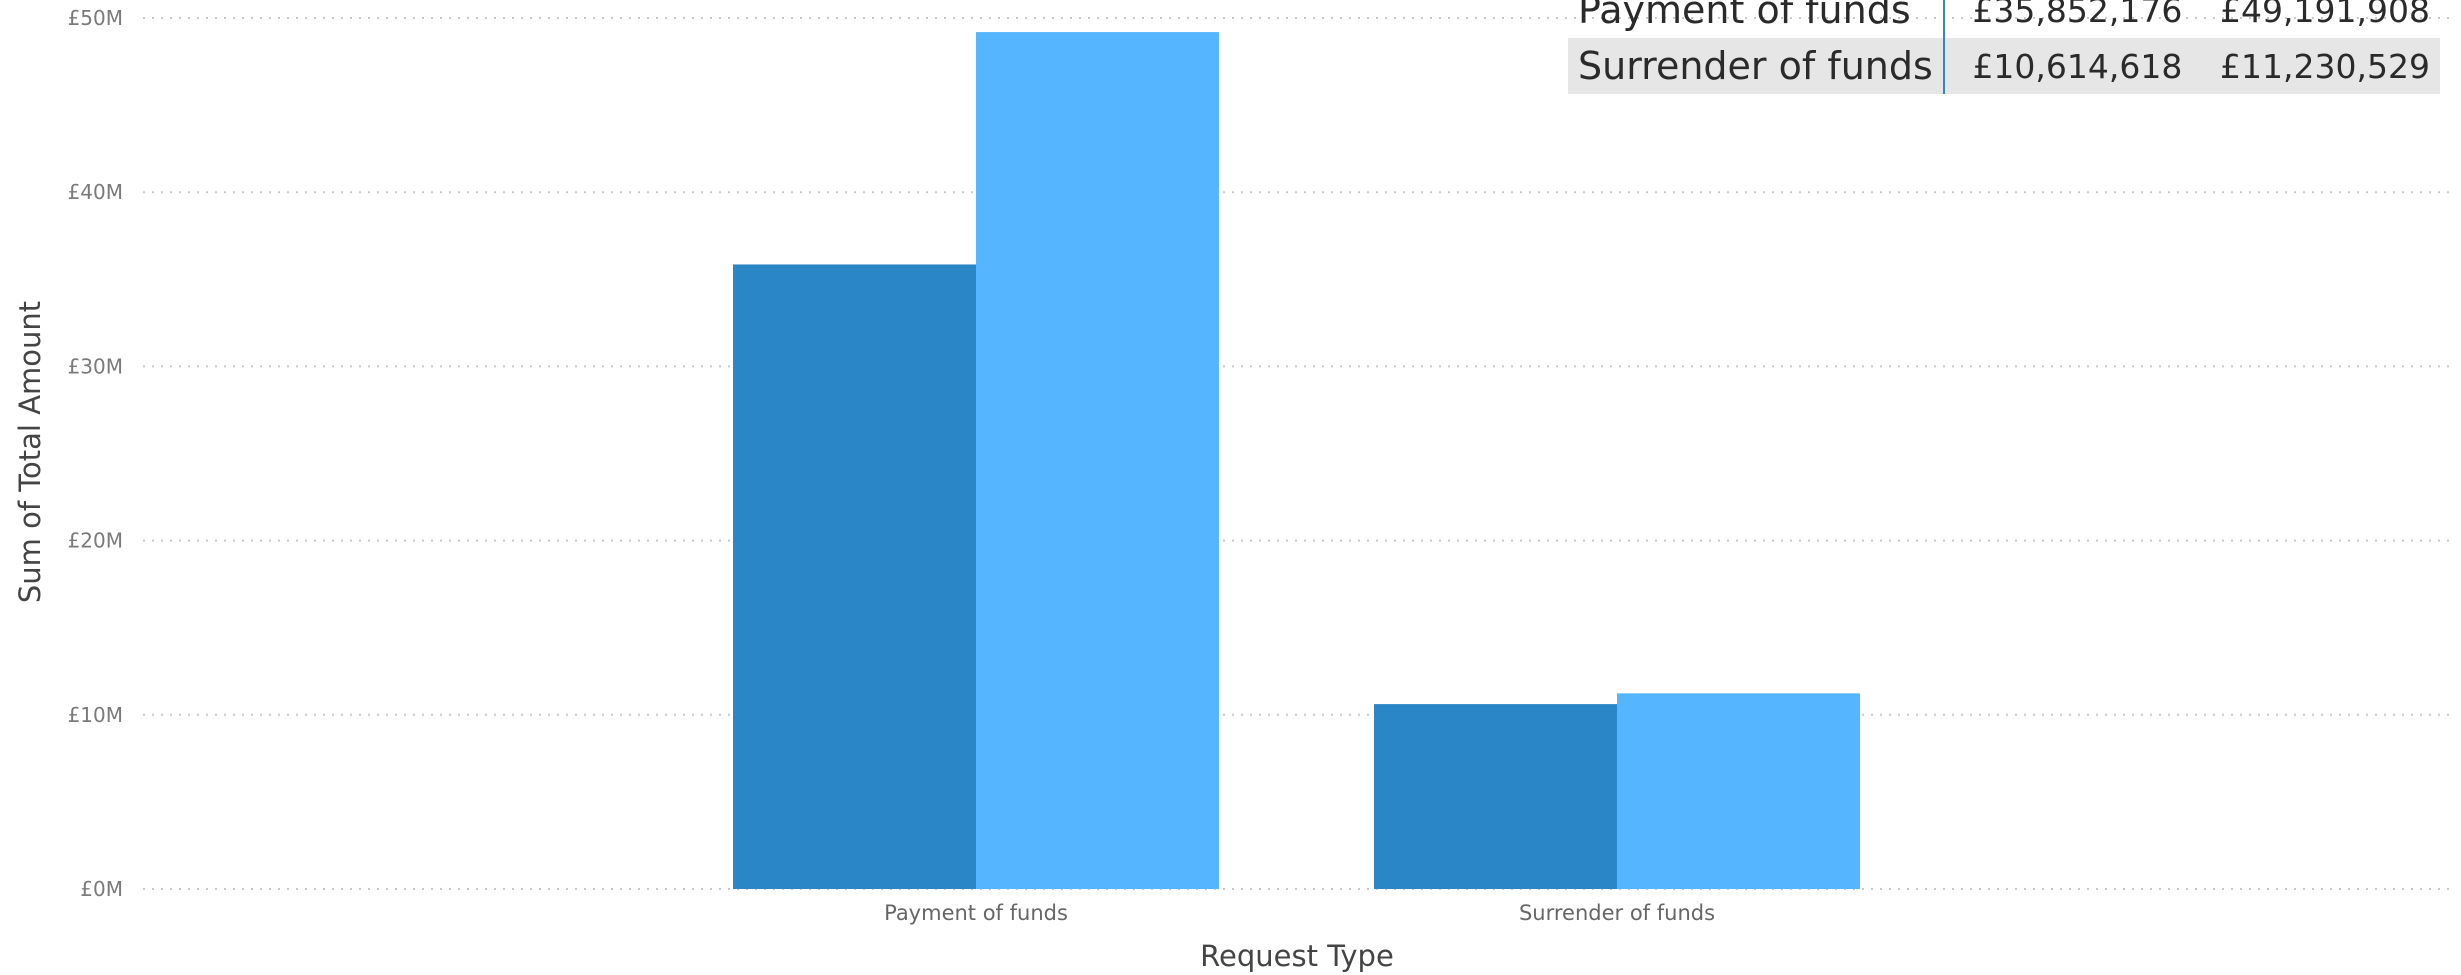  Describe the element at coordinates (101, 889) in the screenshot. I see `y-tick-label: £0M` at that location.